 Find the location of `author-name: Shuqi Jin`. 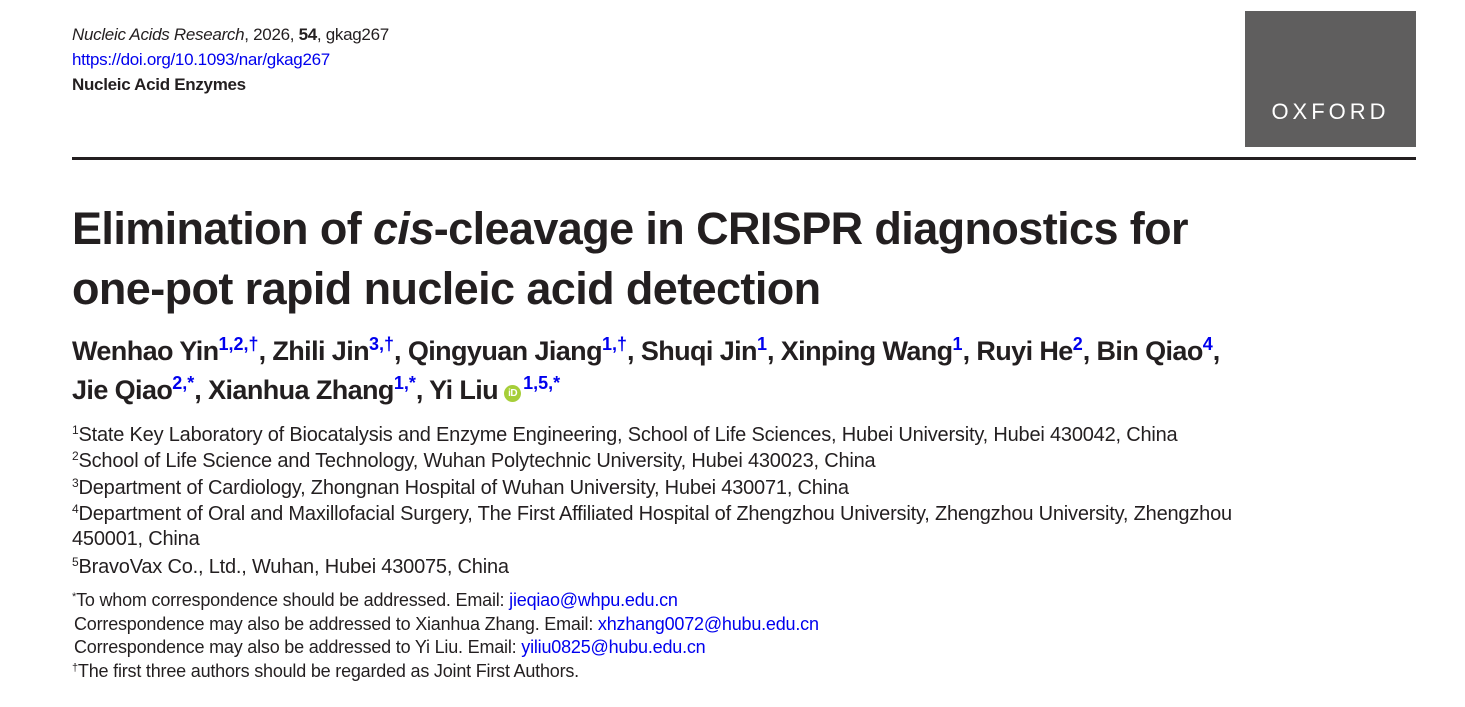

author-name: Shuqi Jin is located at coordinates (699, 351).